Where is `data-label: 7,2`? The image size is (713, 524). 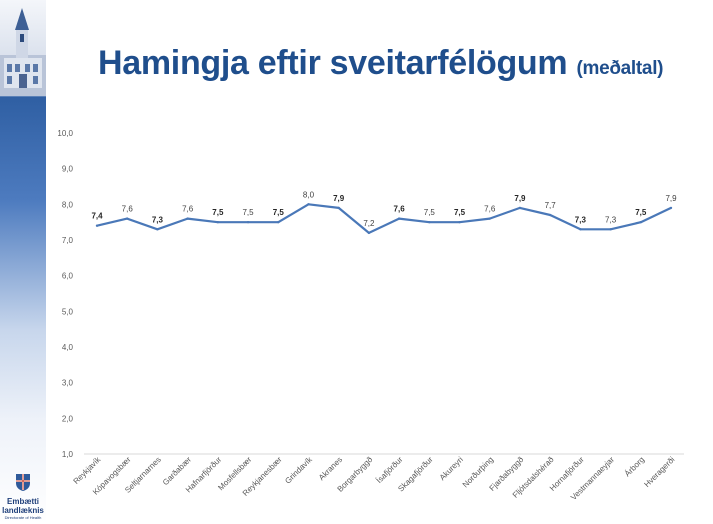 data-label: 7,2 is located at coordinates (369, 223).